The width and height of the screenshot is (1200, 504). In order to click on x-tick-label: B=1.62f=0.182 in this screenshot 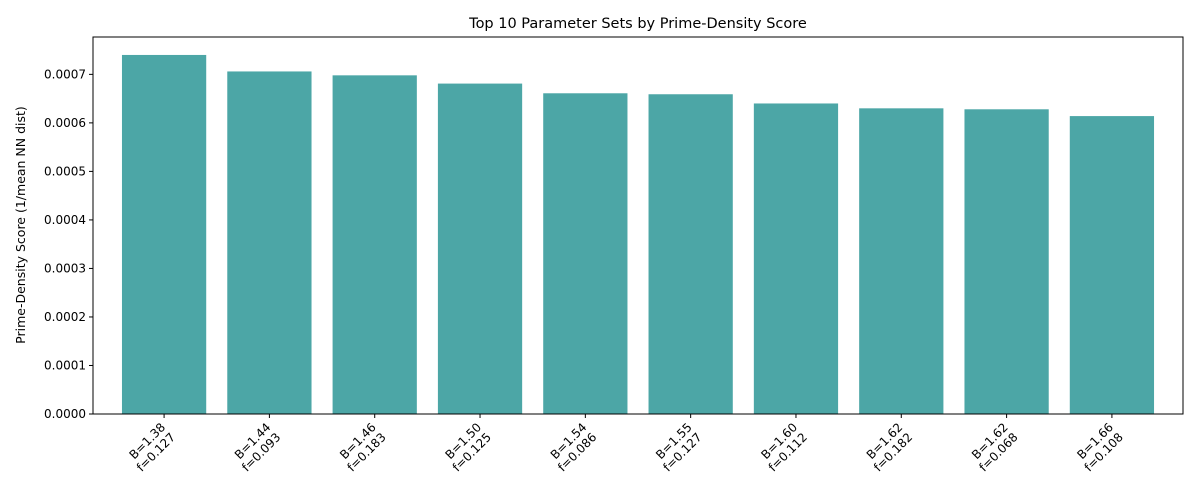, I will do `click(888, 447)`.